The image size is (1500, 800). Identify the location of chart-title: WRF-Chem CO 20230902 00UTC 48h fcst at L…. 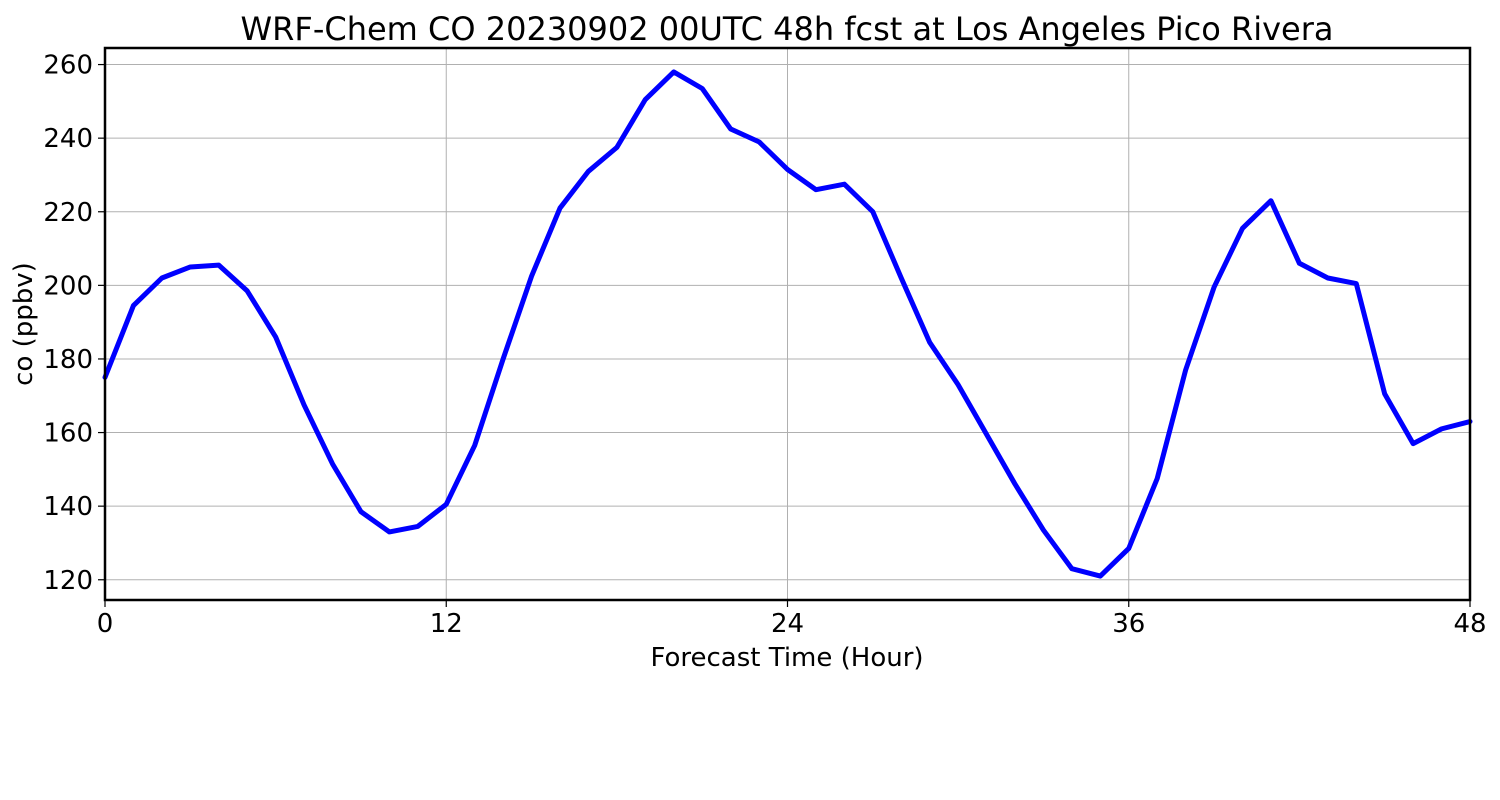
(787, 29).